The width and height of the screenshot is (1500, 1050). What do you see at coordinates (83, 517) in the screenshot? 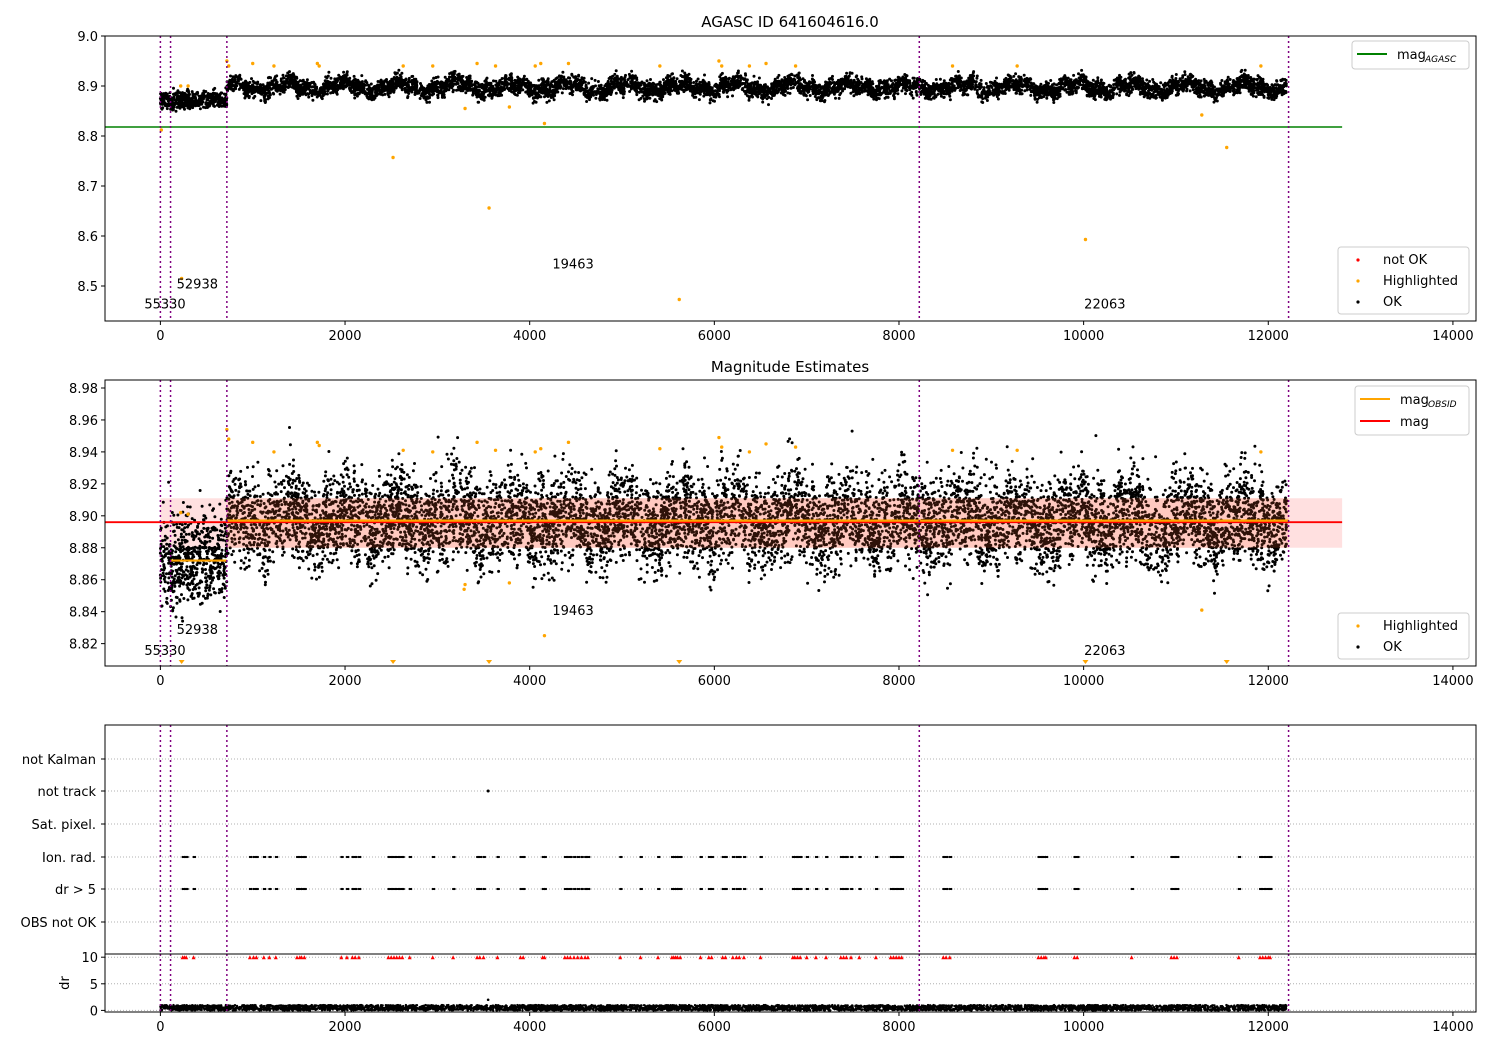
I see `estimates-ytick-label: 8.90` at bounding box center [83, 517].